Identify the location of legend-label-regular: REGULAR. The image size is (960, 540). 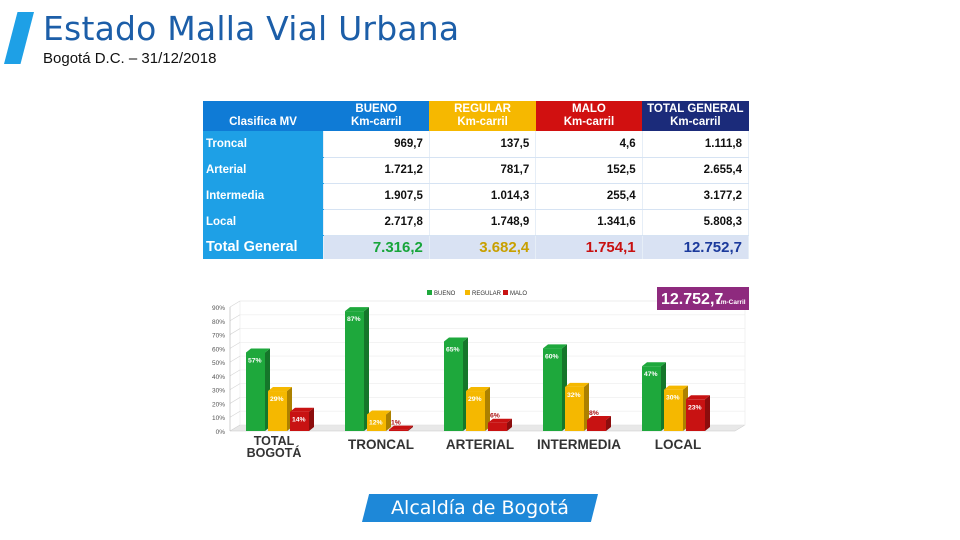
(487, 294).